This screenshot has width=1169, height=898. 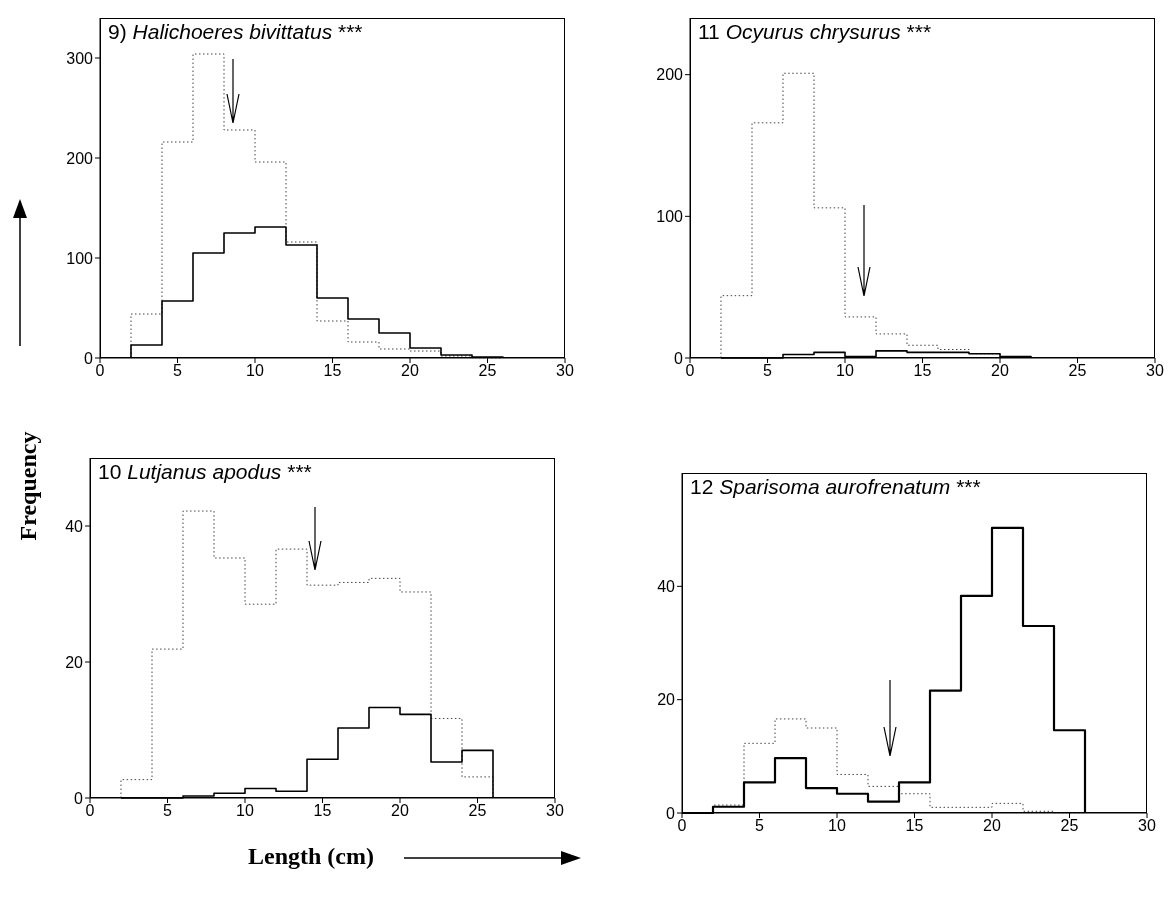 What do you see at coordinates (815, 31) in the screenshot?
I see `chart-title: 11 Ocyurus chrysurus ***` at bounding box center [815, 31].